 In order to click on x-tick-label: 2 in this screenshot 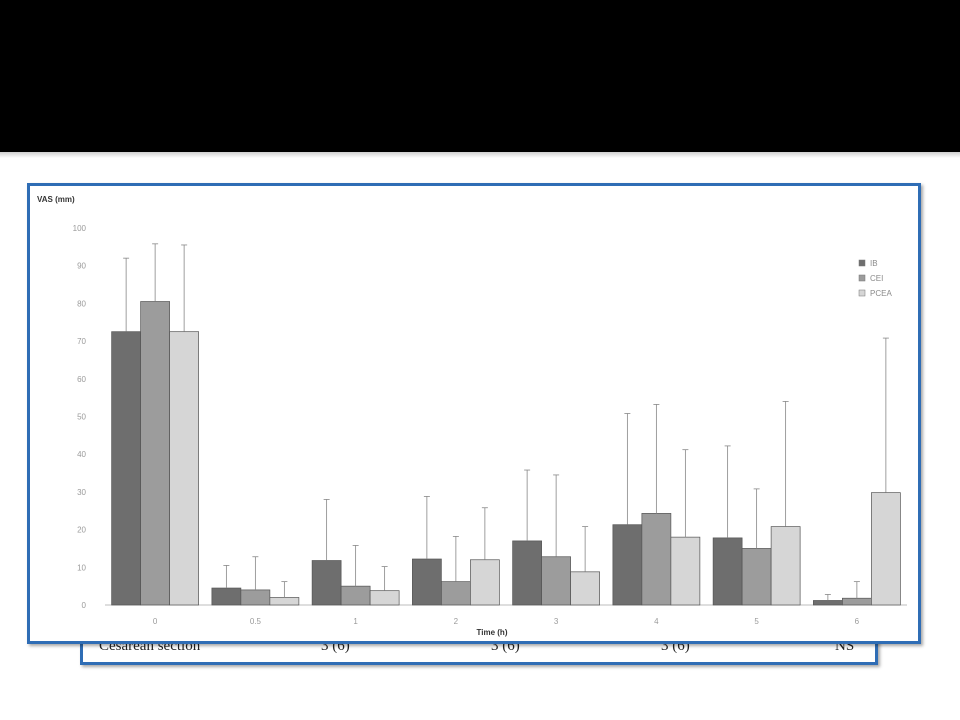, I will do `click(456, 621)`.